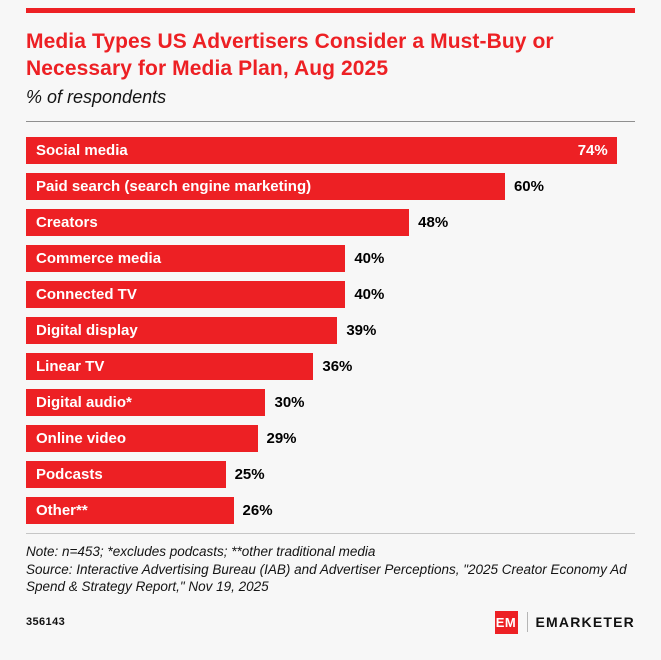 This screenshot has height=660, width=661. I want to click on bar-category-label: Podcasts, so click(69, 474).